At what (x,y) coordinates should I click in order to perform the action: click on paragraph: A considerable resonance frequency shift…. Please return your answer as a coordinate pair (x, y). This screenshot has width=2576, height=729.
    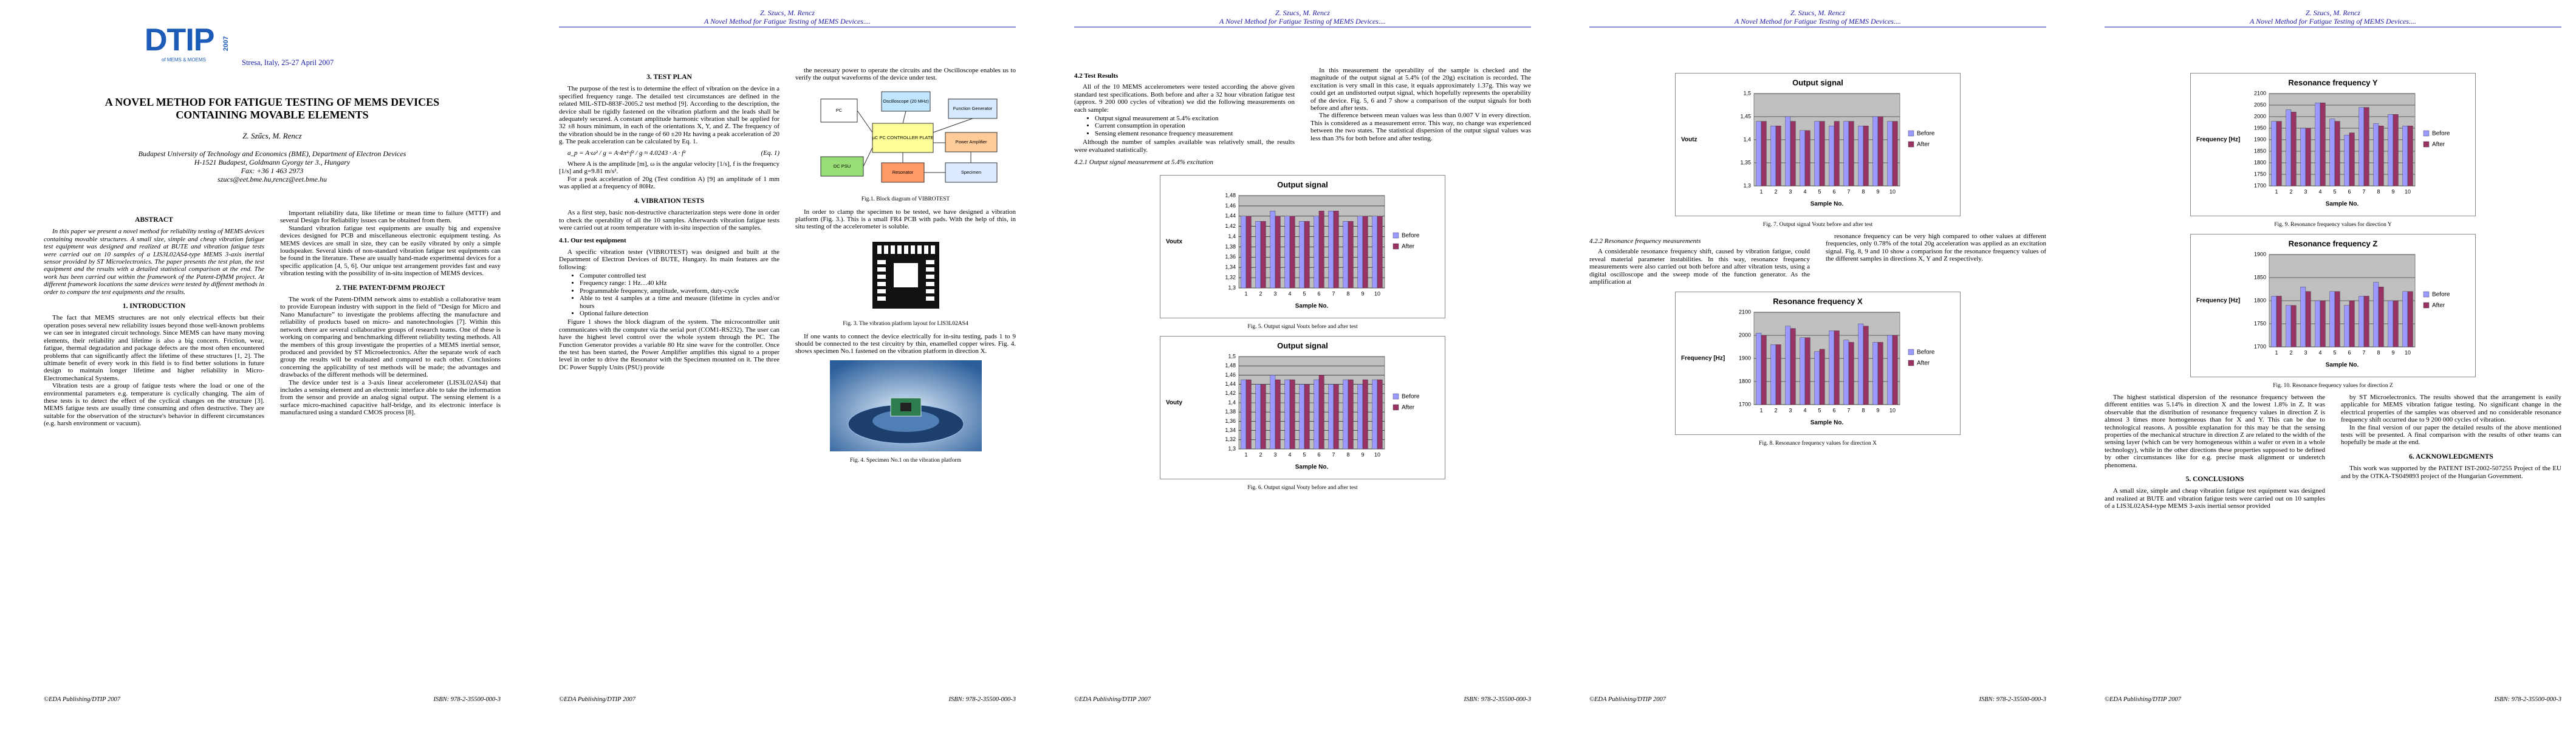
    Looking at the image, I should click on (1700, 267).